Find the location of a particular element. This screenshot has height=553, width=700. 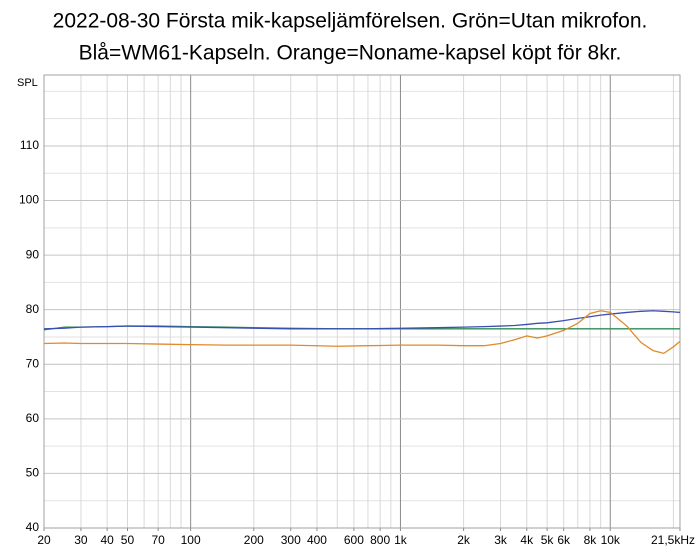

x-tick-label: 400 is located at coordinates (317, 540).